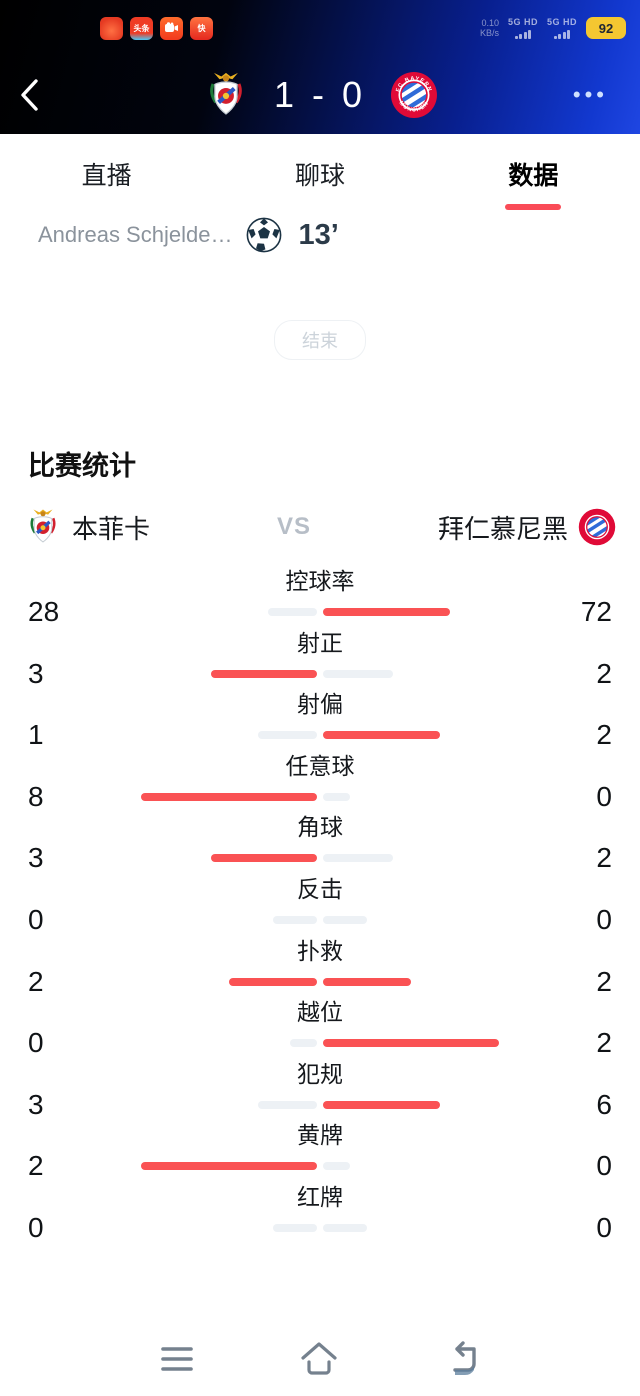  What do you see at coordinates (320, 581) in the screenshot?
I see `stat-label: 控球率` at bounding box center [320, 581].